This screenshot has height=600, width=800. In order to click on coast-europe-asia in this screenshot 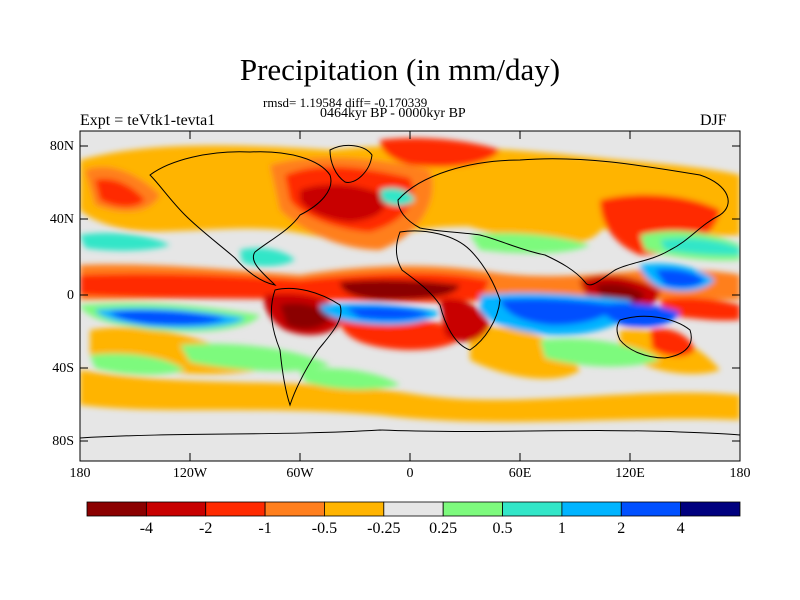, I will do `click(563, 222)`.